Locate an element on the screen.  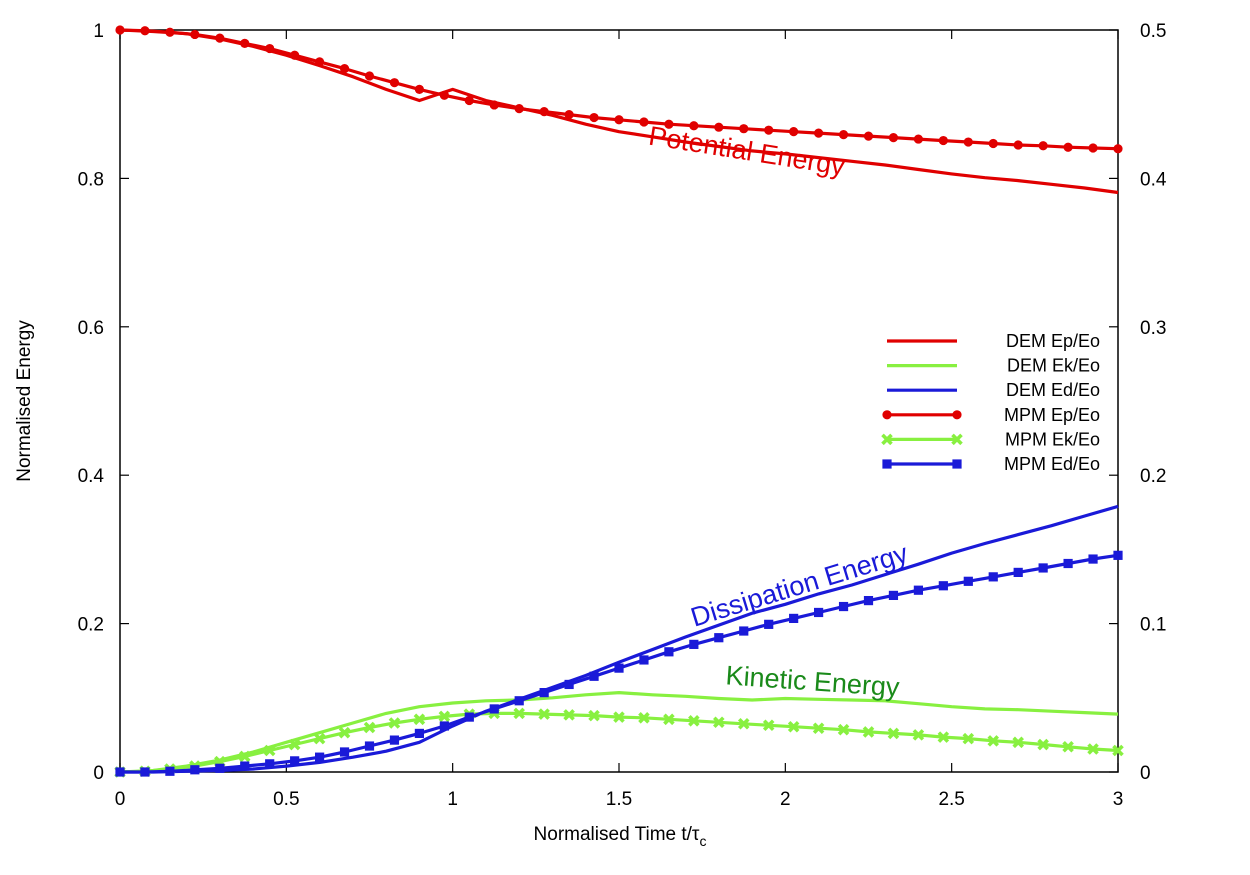
y-tick-label: 0.8 is located at coordinates (91, 179).